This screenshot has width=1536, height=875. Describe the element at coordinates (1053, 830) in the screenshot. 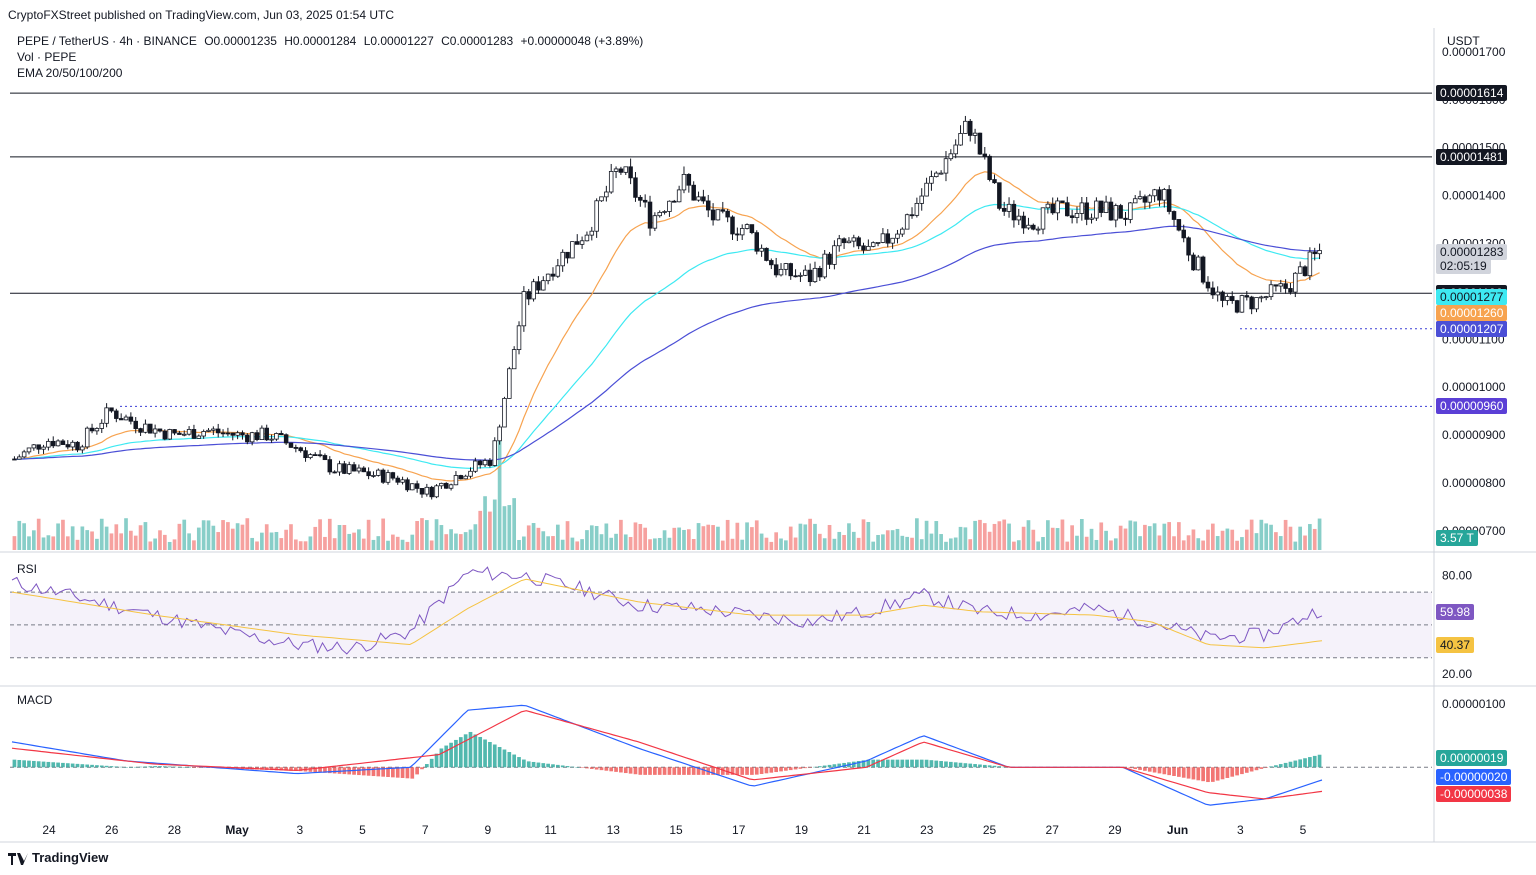

I see `x-tick-label: 27` at that location.